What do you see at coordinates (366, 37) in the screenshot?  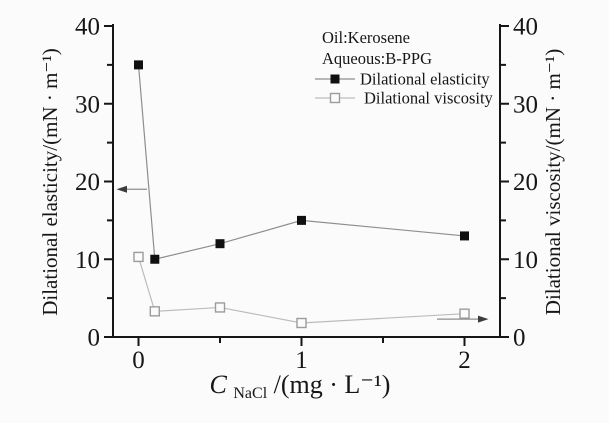 I see `annotation-oil-phase: Oil:Kerosene` at bounding box center [366, 37].